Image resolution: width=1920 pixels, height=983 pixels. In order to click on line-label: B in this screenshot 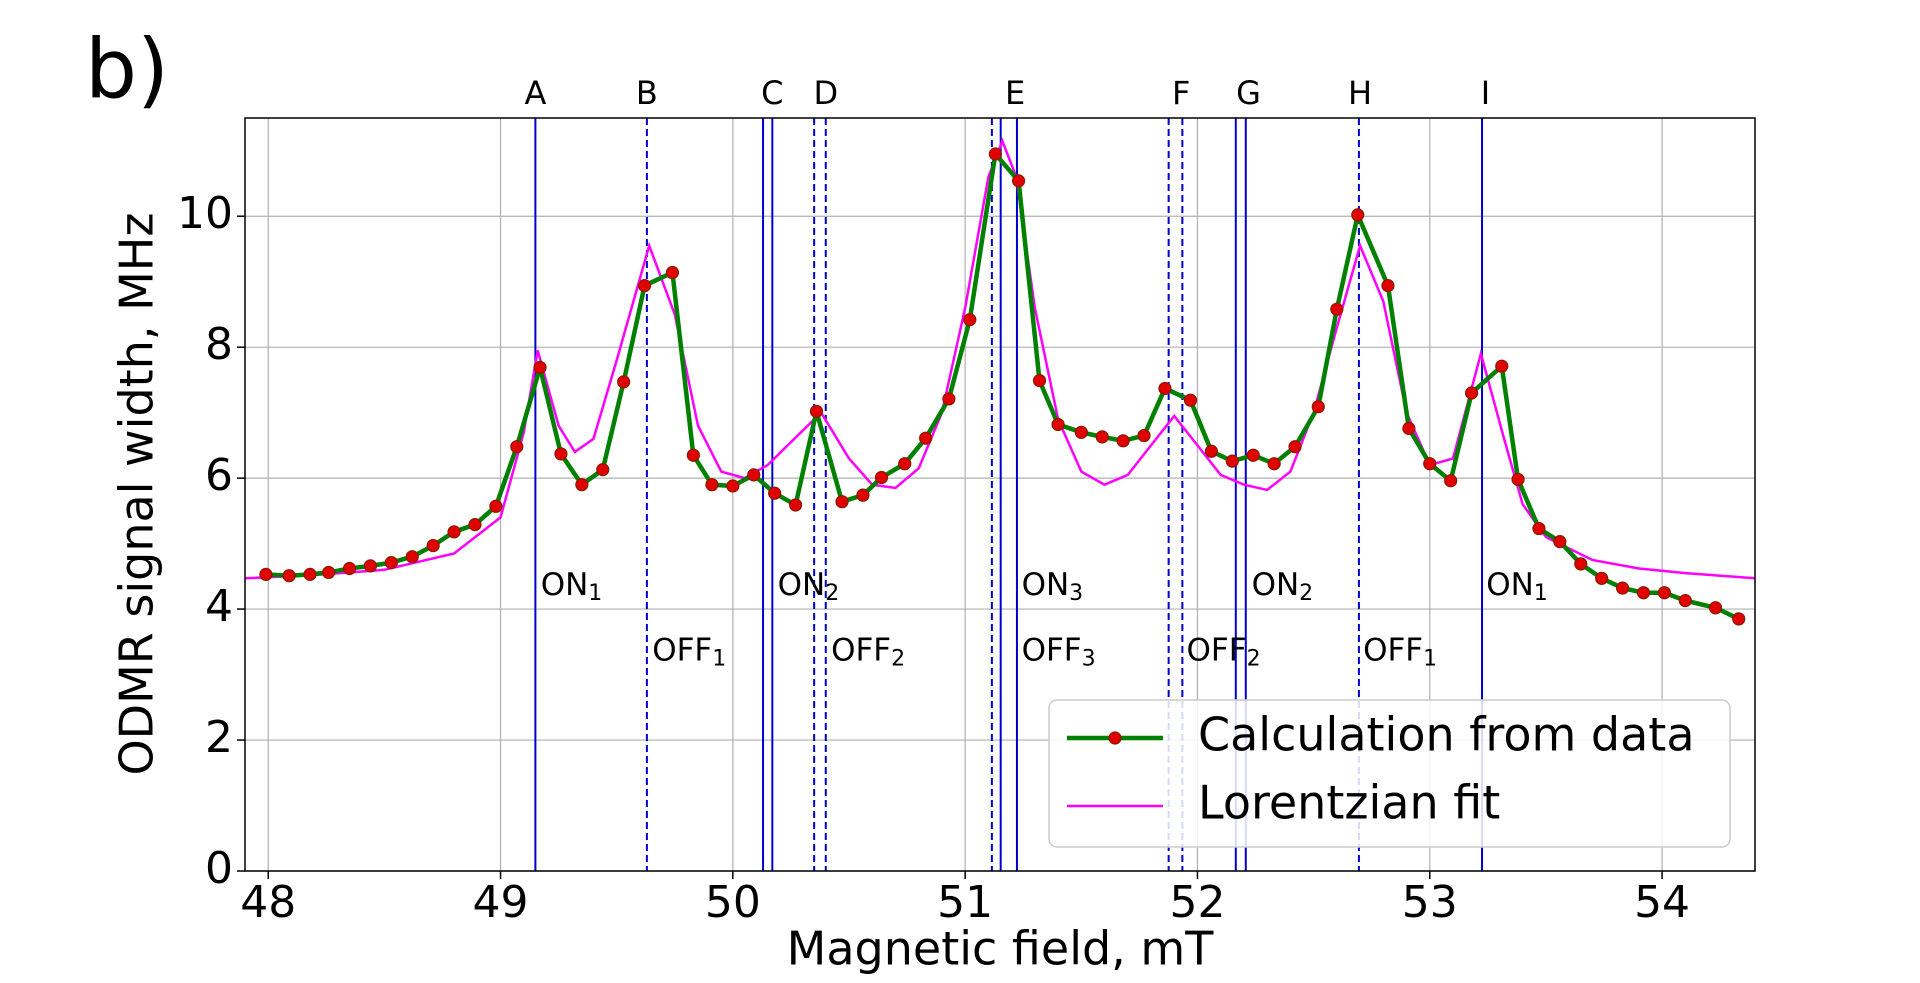, I will do `click(647, 93)`.